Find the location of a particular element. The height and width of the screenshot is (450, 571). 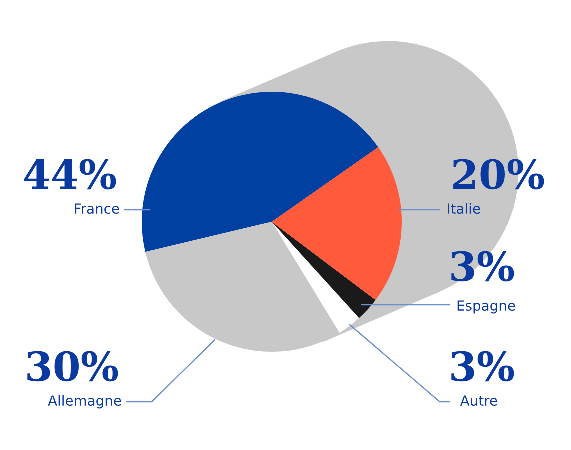

slice-label: Allemagne is located at coordinates (85, 402).